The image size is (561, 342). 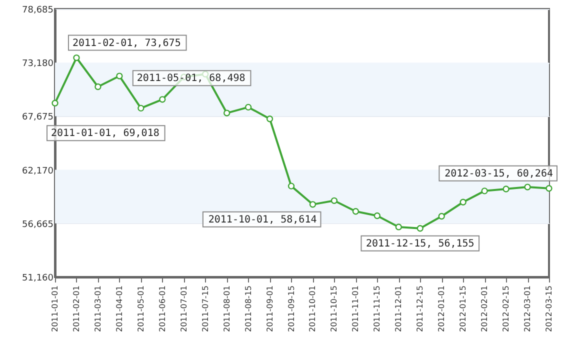 I want to click on x-tick-label: 2011-03-01, so click(x=97, y=309).